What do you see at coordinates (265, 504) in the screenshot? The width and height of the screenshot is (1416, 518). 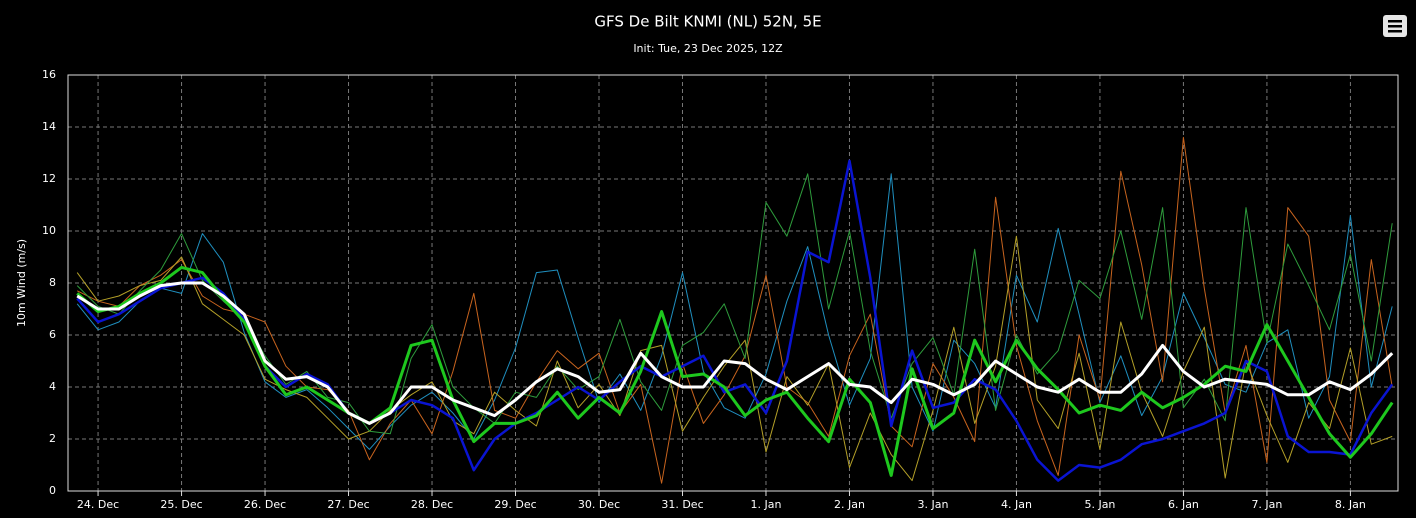 I see `x-tick-label: 26. Dec` at bounding box center [265, 504].